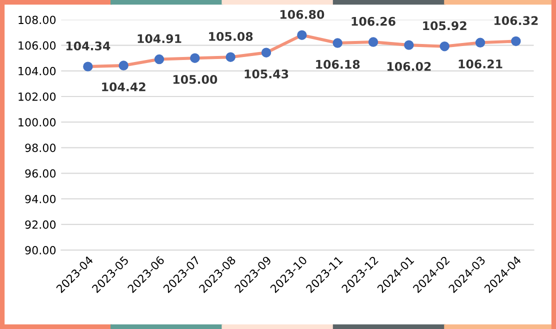 Image resolution: width=556 pixels, height=329 pixels. What do you see at coordinates (37, 96) in the screenshot?
I see `y-tick-label: 102.00` at bounding box center [37, 96].